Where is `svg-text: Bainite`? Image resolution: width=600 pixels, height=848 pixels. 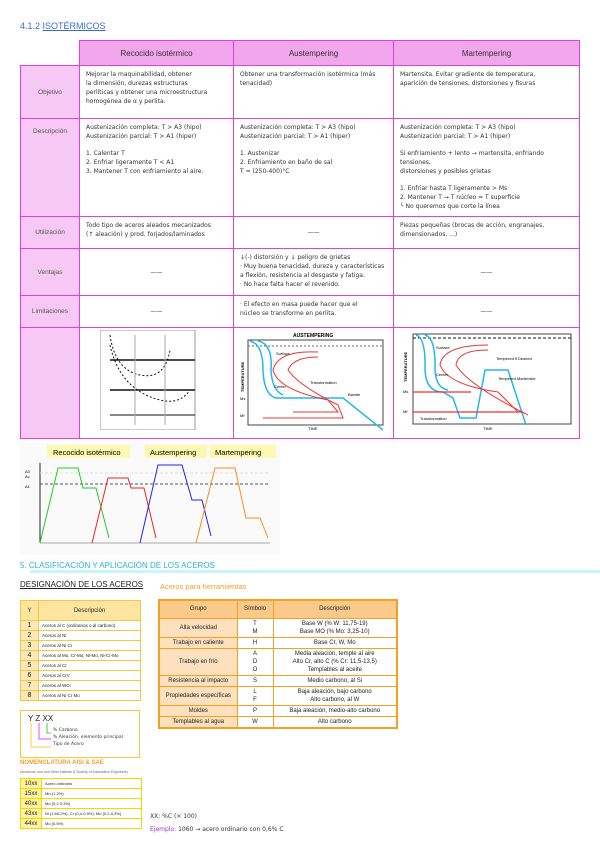
svg-text: Bainite is located at coordinates (354, 394).